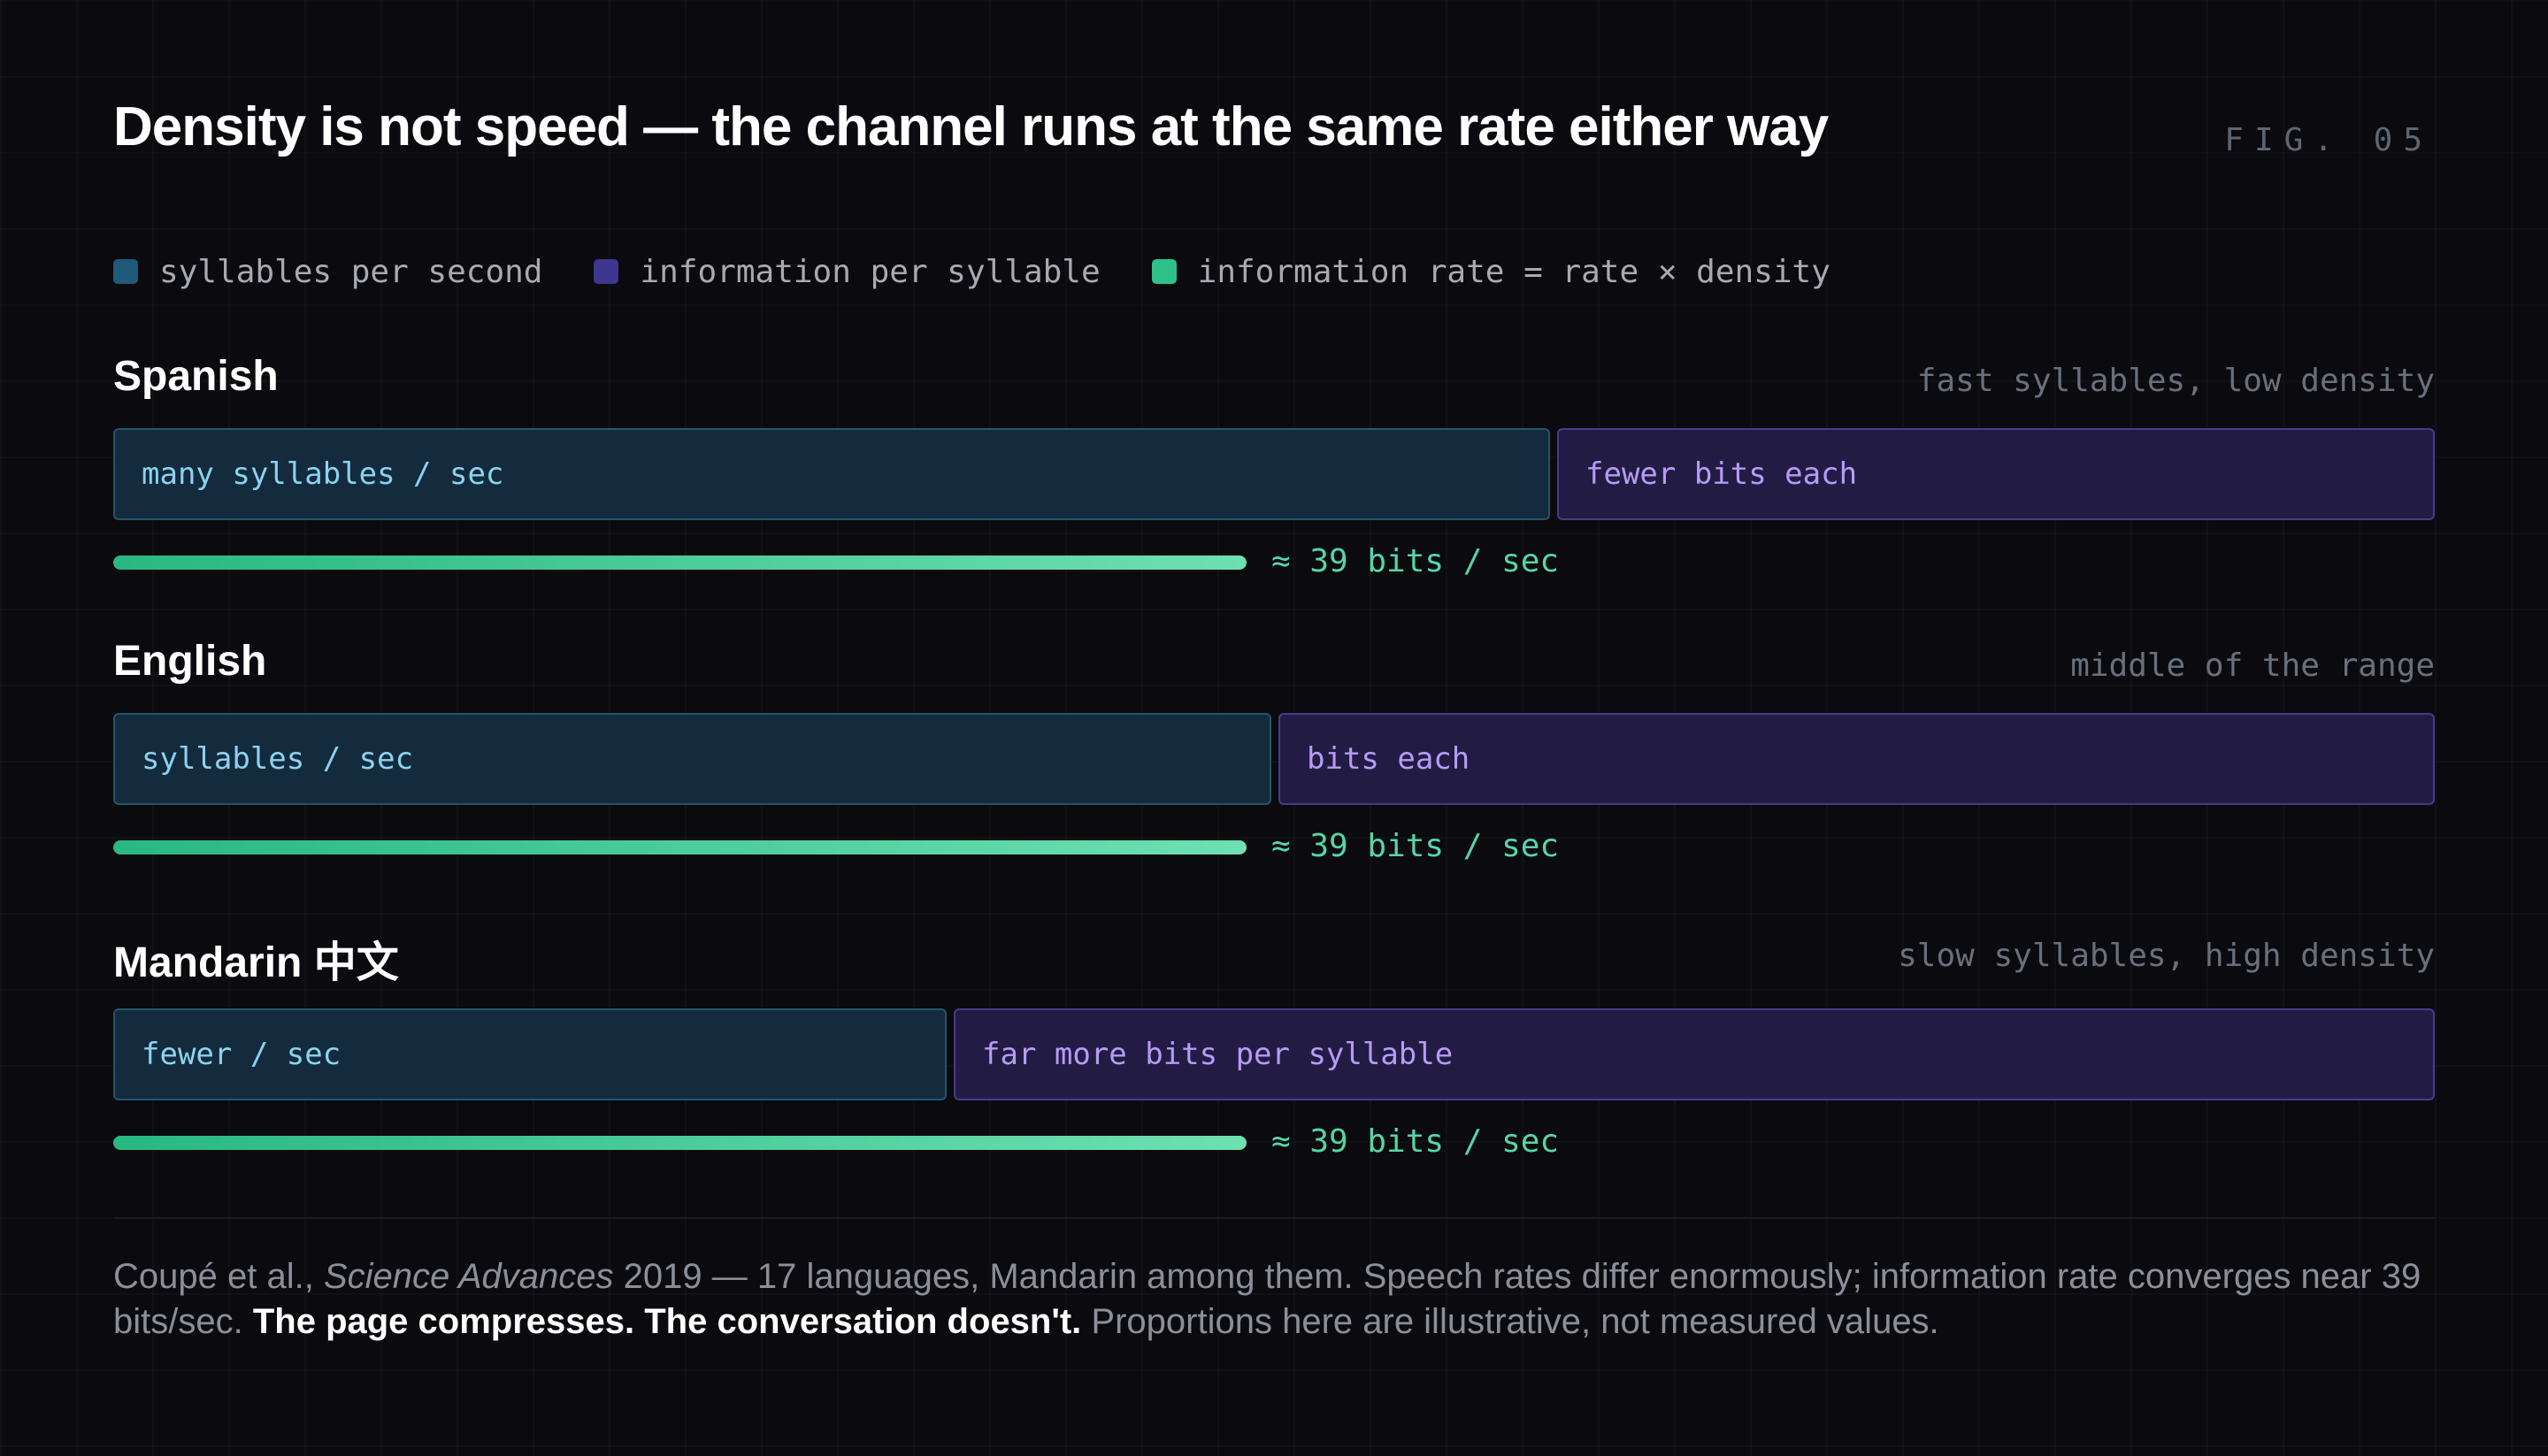 This screenshot has height=1456, width=2548. What do you see at coordinates (1415, 846) in the screenshot?
I see `info-rate-value-english: ≈ 39 bits / sec` at bounding box center [1415, 846].